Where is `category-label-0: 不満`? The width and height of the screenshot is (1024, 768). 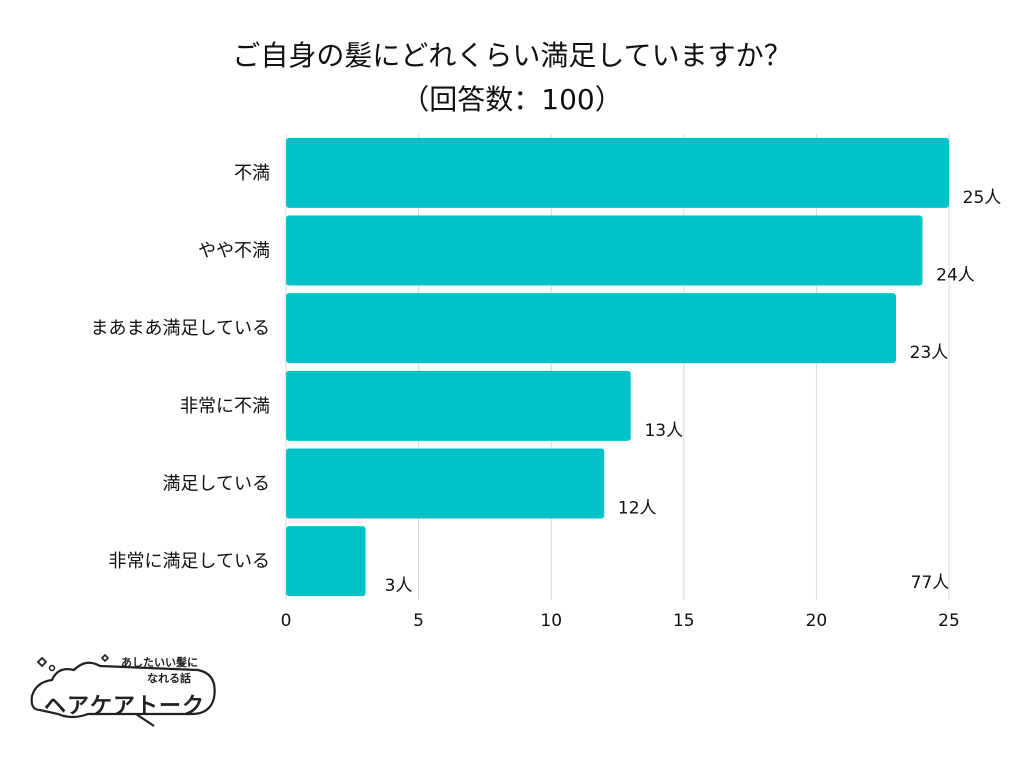 category-label-0: 不満 is located at coordinates (252, 173).